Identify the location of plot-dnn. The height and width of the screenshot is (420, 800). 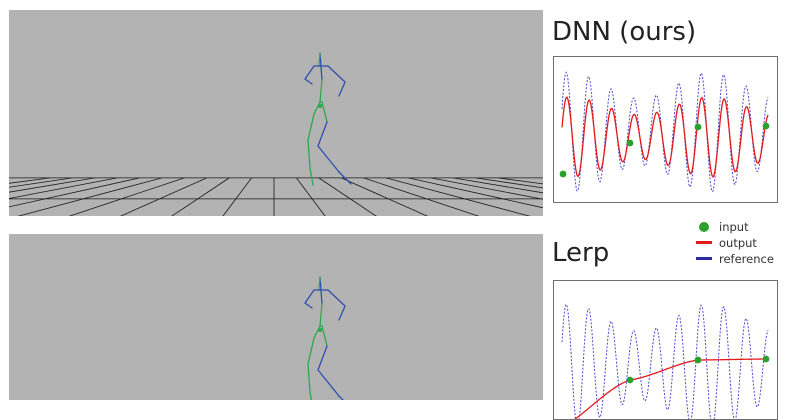
(665, 129).